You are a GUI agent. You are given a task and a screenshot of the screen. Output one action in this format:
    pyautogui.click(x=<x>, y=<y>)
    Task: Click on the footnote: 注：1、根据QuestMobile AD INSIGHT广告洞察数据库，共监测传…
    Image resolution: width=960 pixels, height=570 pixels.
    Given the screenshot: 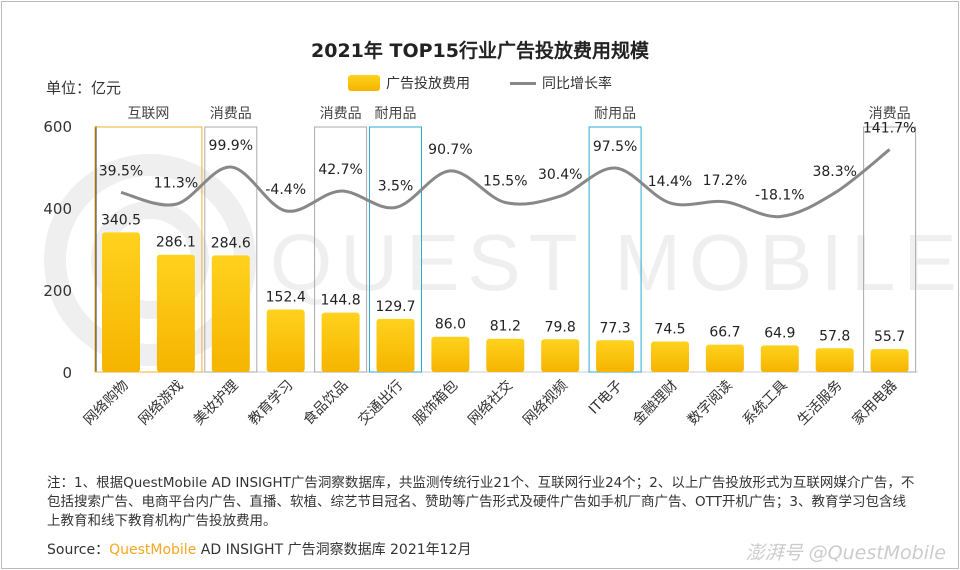 What is the action you would take?
    pyautogui.click(x=481, y=502)
    